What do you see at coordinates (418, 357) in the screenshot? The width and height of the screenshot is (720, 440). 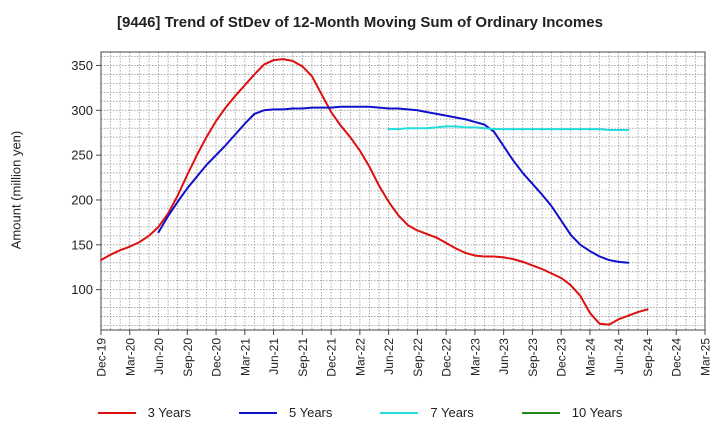 I see `x-tick-label: Sep-22` at bounding box center [418, 357].